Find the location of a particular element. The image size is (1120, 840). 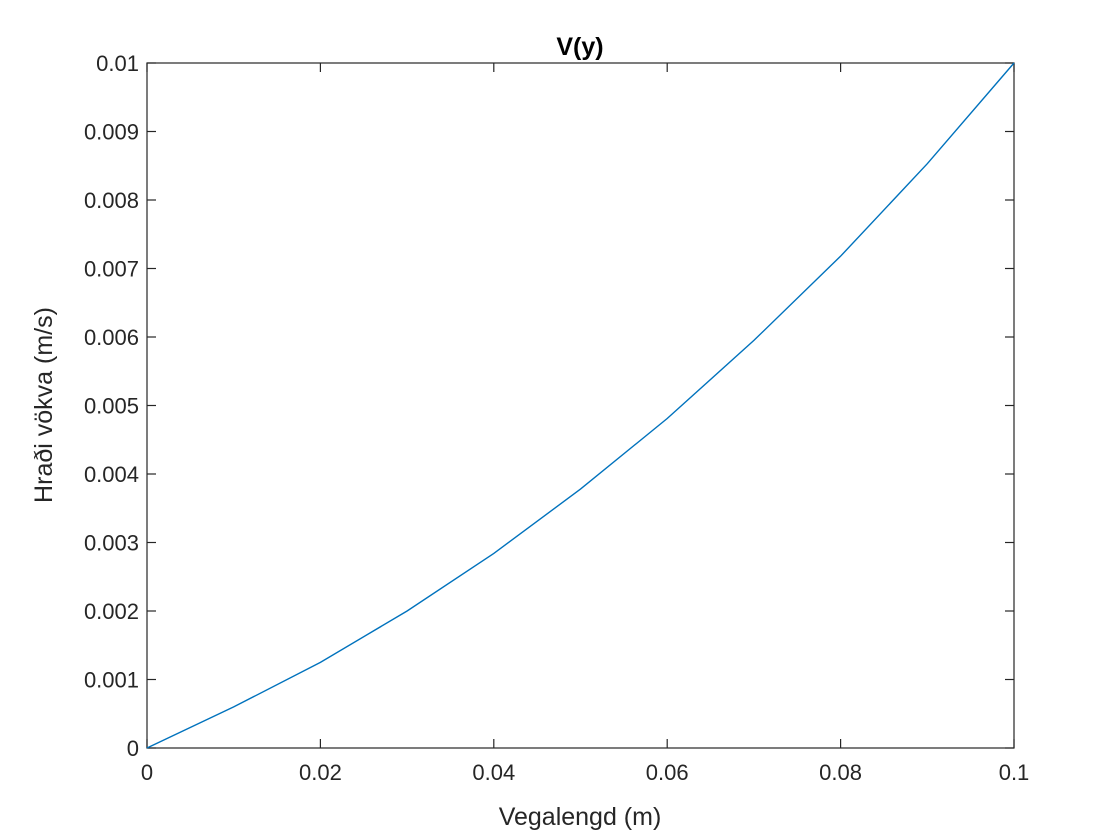

x-tick-label: 0 is located at coordinates (147, 772).